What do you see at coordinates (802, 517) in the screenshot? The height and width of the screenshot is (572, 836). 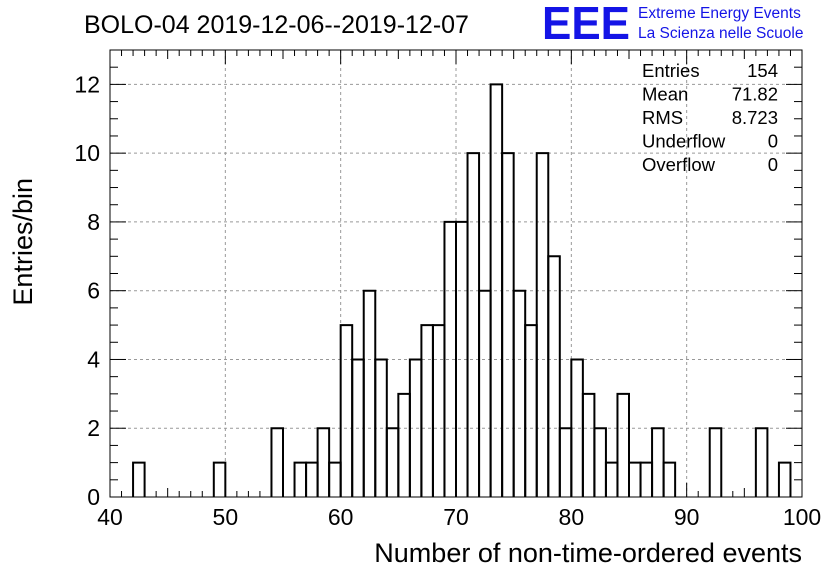 I see `x-tick-label: 100` at bounding box center [802, 517].